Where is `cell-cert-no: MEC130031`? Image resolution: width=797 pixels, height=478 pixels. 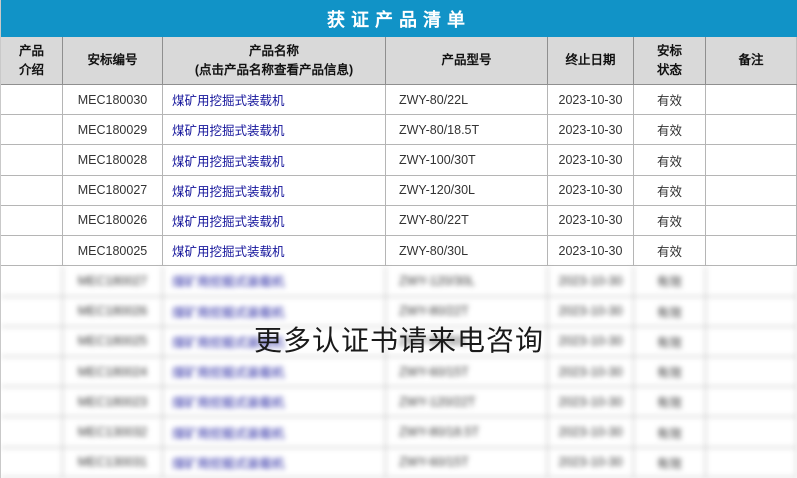
cell-cert-no: MEC130031 is located at coordinates (113, 462).